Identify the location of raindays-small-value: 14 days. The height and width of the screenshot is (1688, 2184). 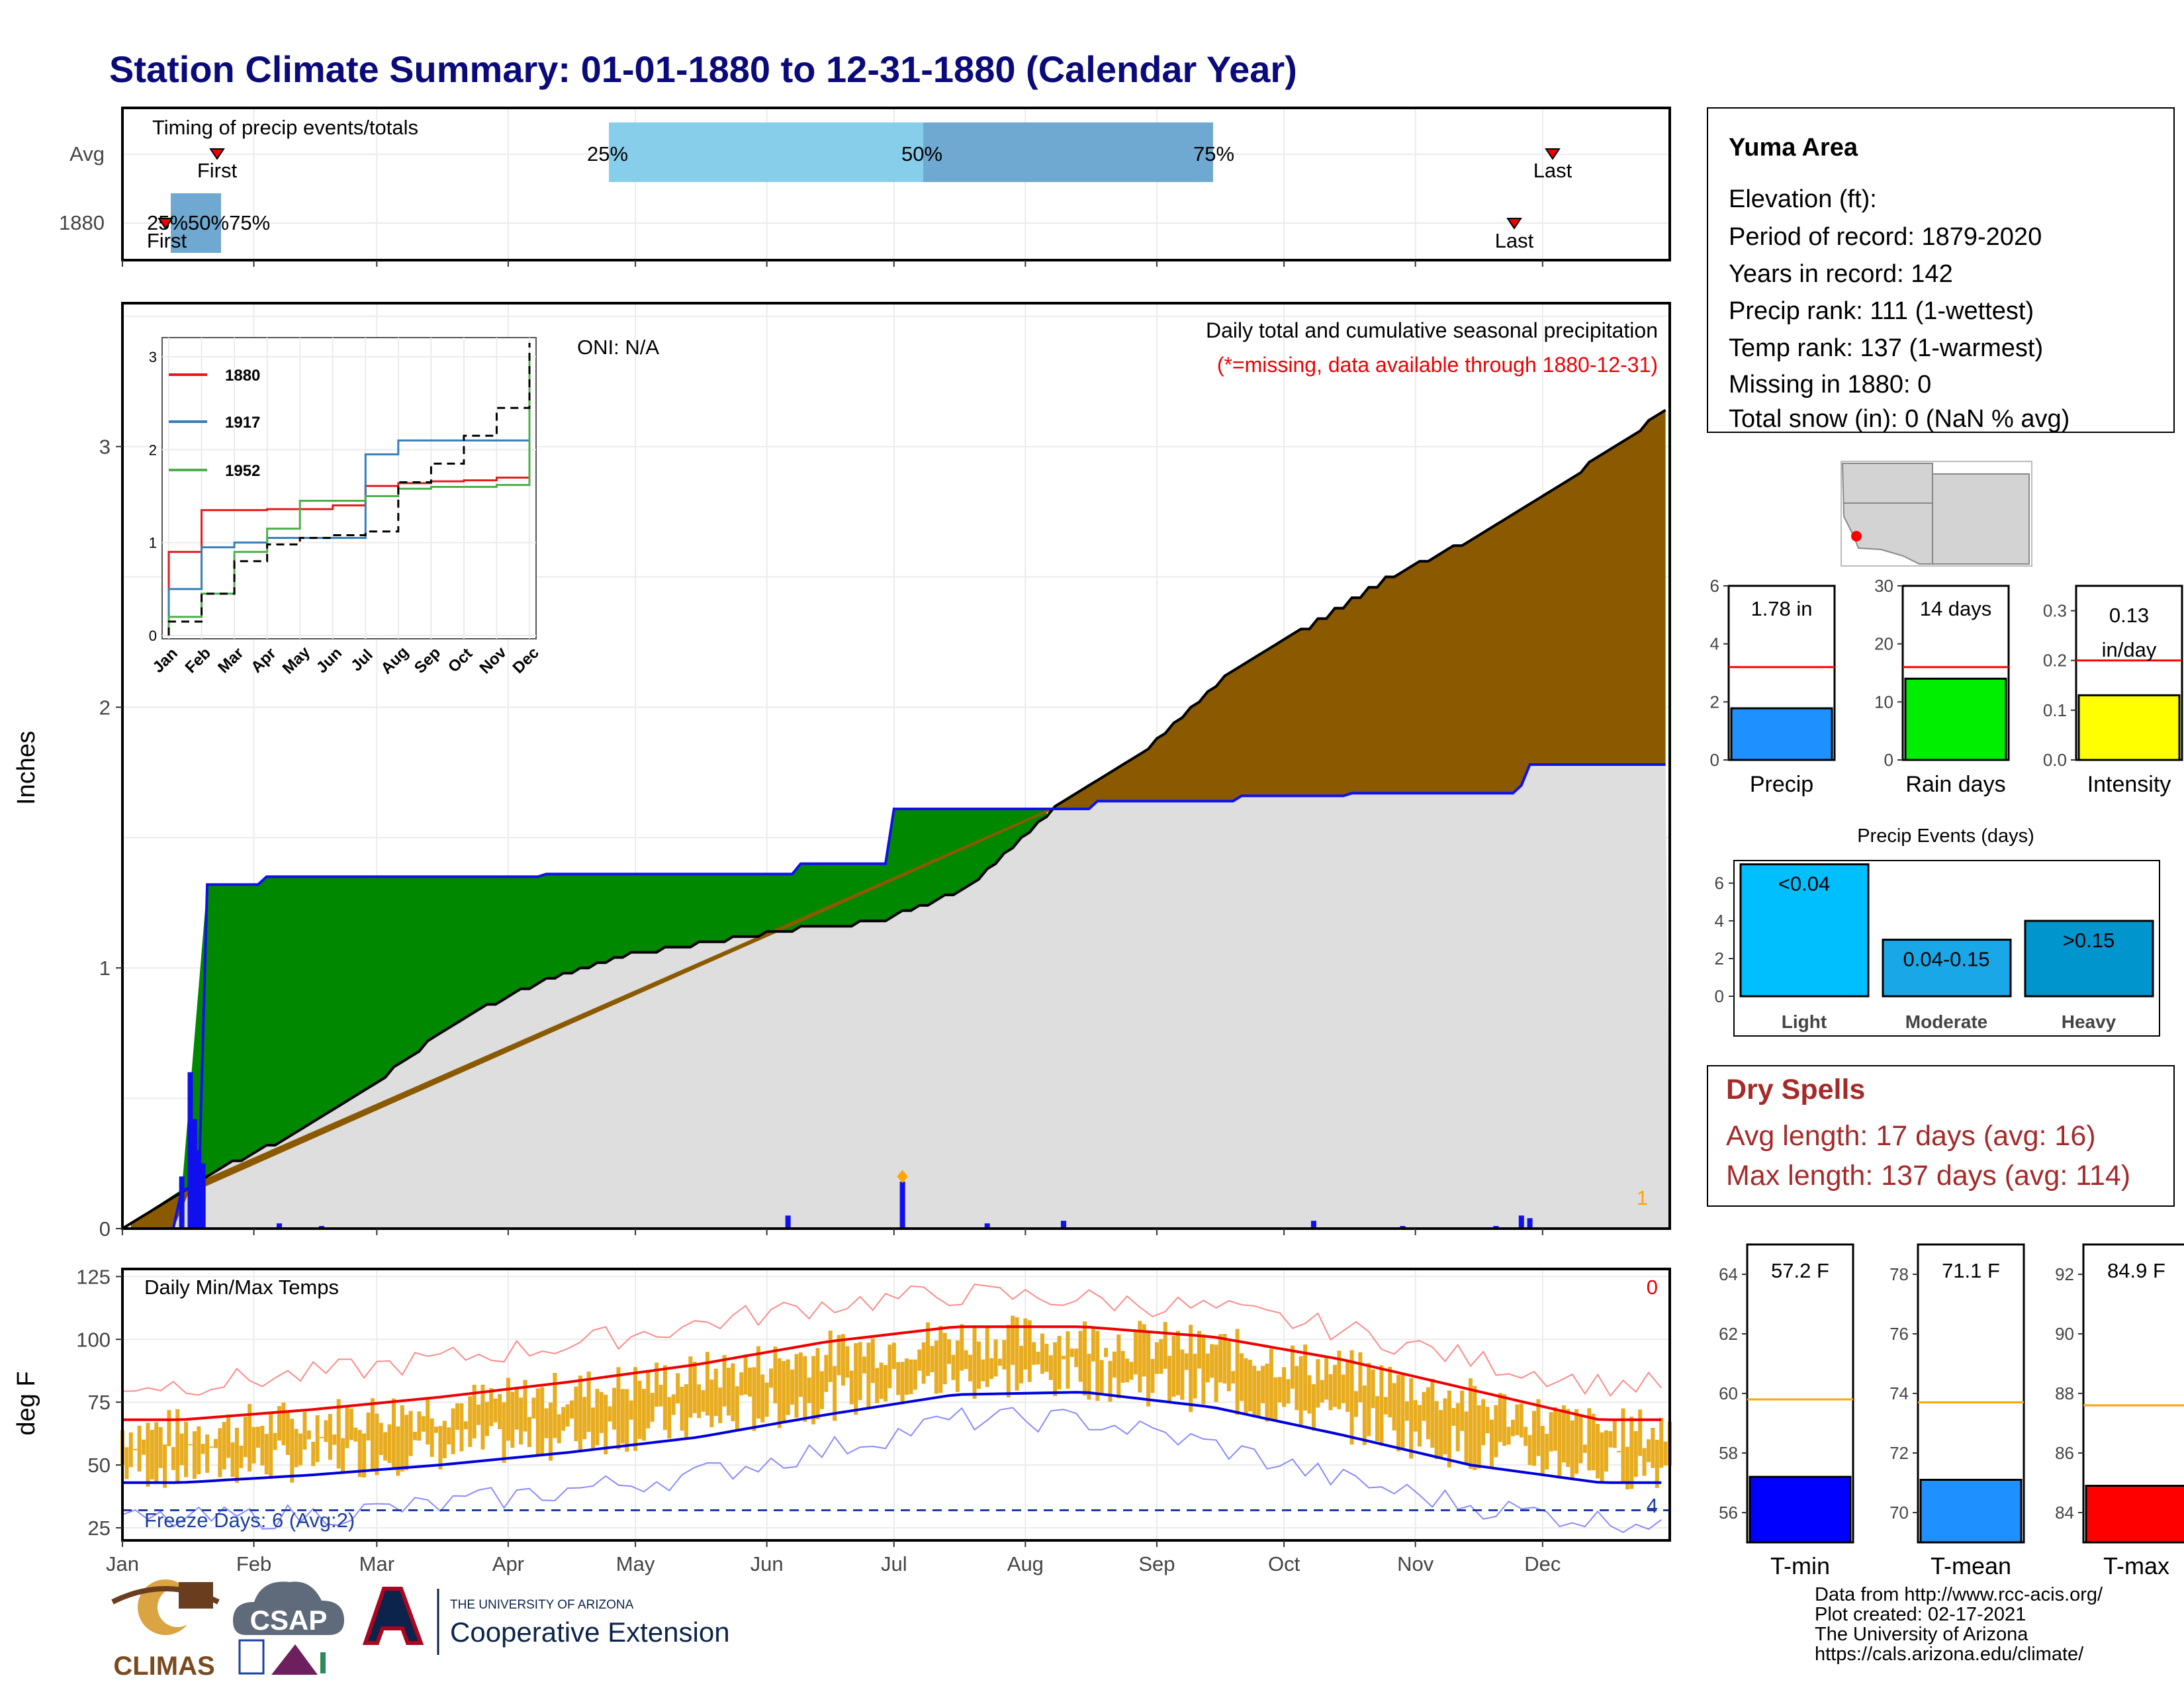
(1956, 608).